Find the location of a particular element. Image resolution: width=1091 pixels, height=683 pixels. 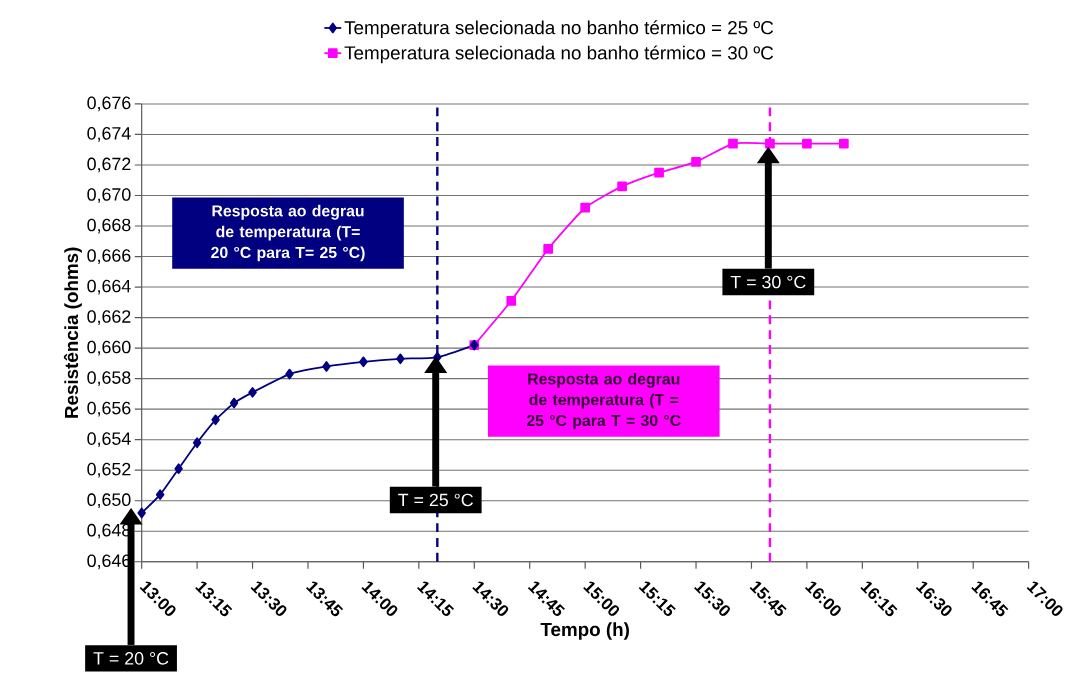

annotation: Resposta ao degrau de temperatura (T= 20 °C para T= 25 °C) is located at coordinates (288, 233).